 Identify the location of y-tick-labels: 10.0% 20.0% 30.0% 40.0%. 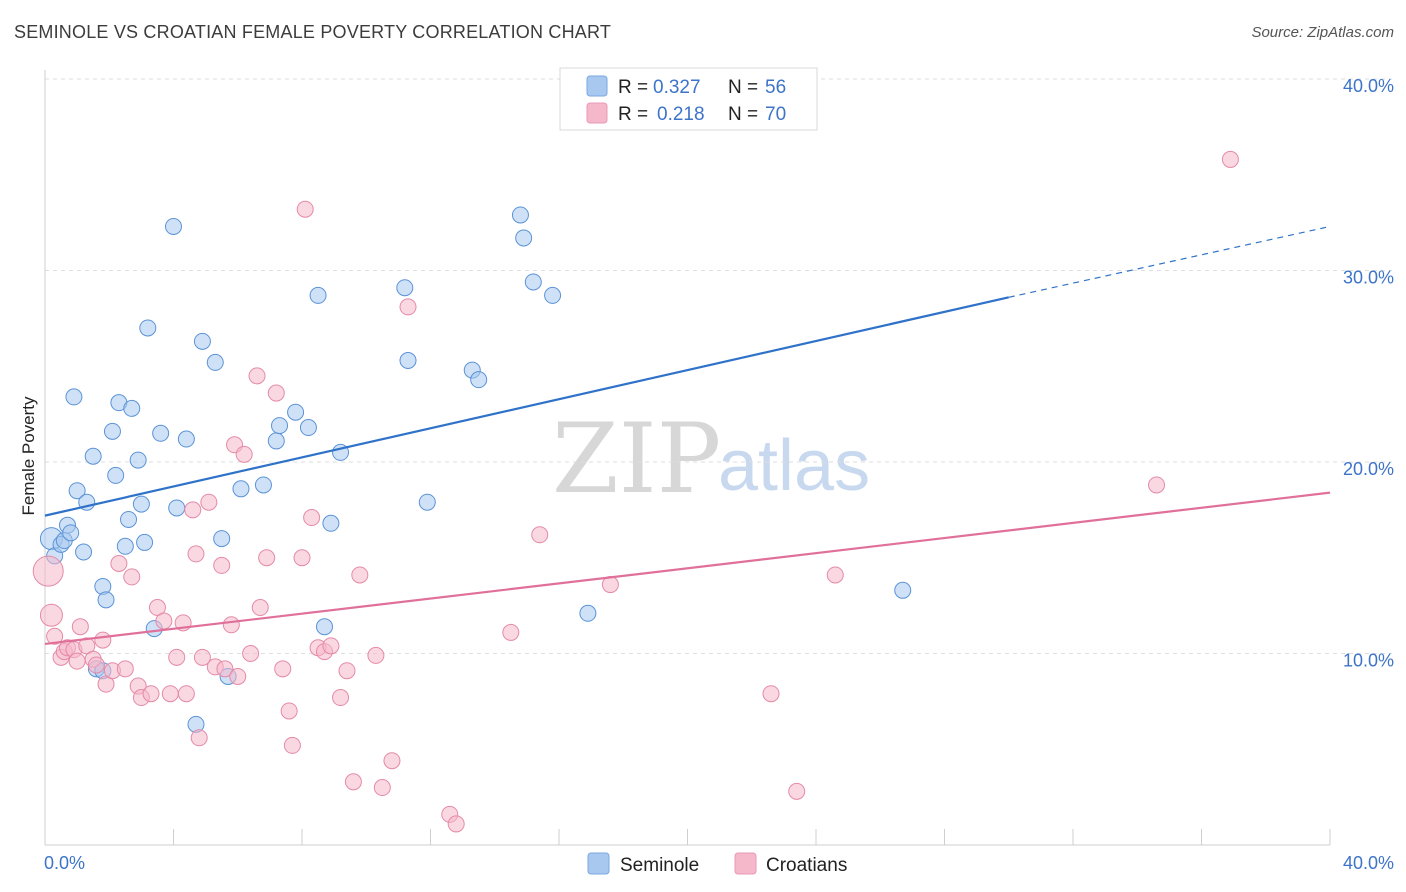
(1368, 373).